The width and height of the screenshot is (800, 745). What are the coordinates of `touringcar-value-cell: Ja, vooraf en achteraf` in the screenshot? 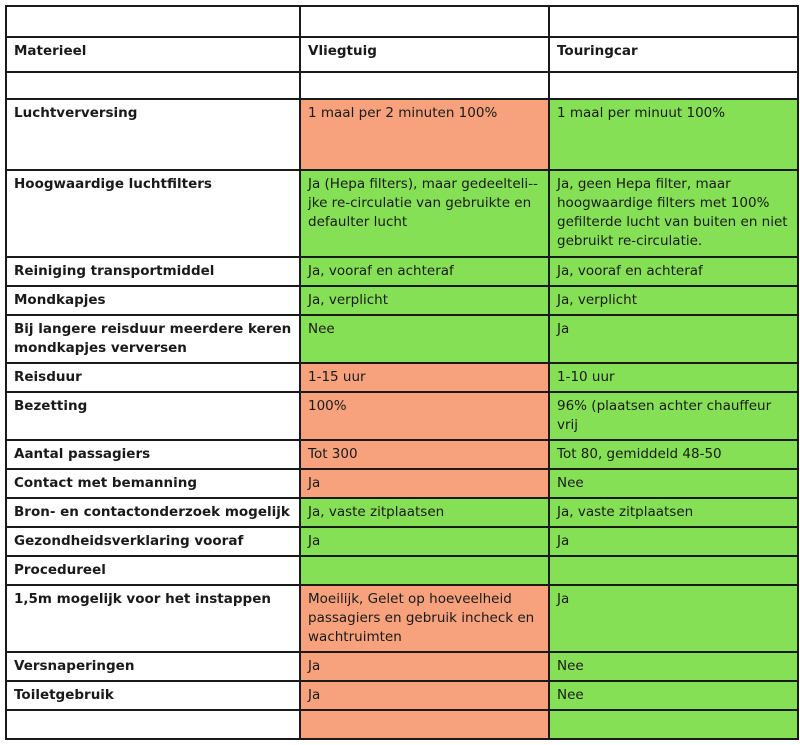 It's located at (673, 271).